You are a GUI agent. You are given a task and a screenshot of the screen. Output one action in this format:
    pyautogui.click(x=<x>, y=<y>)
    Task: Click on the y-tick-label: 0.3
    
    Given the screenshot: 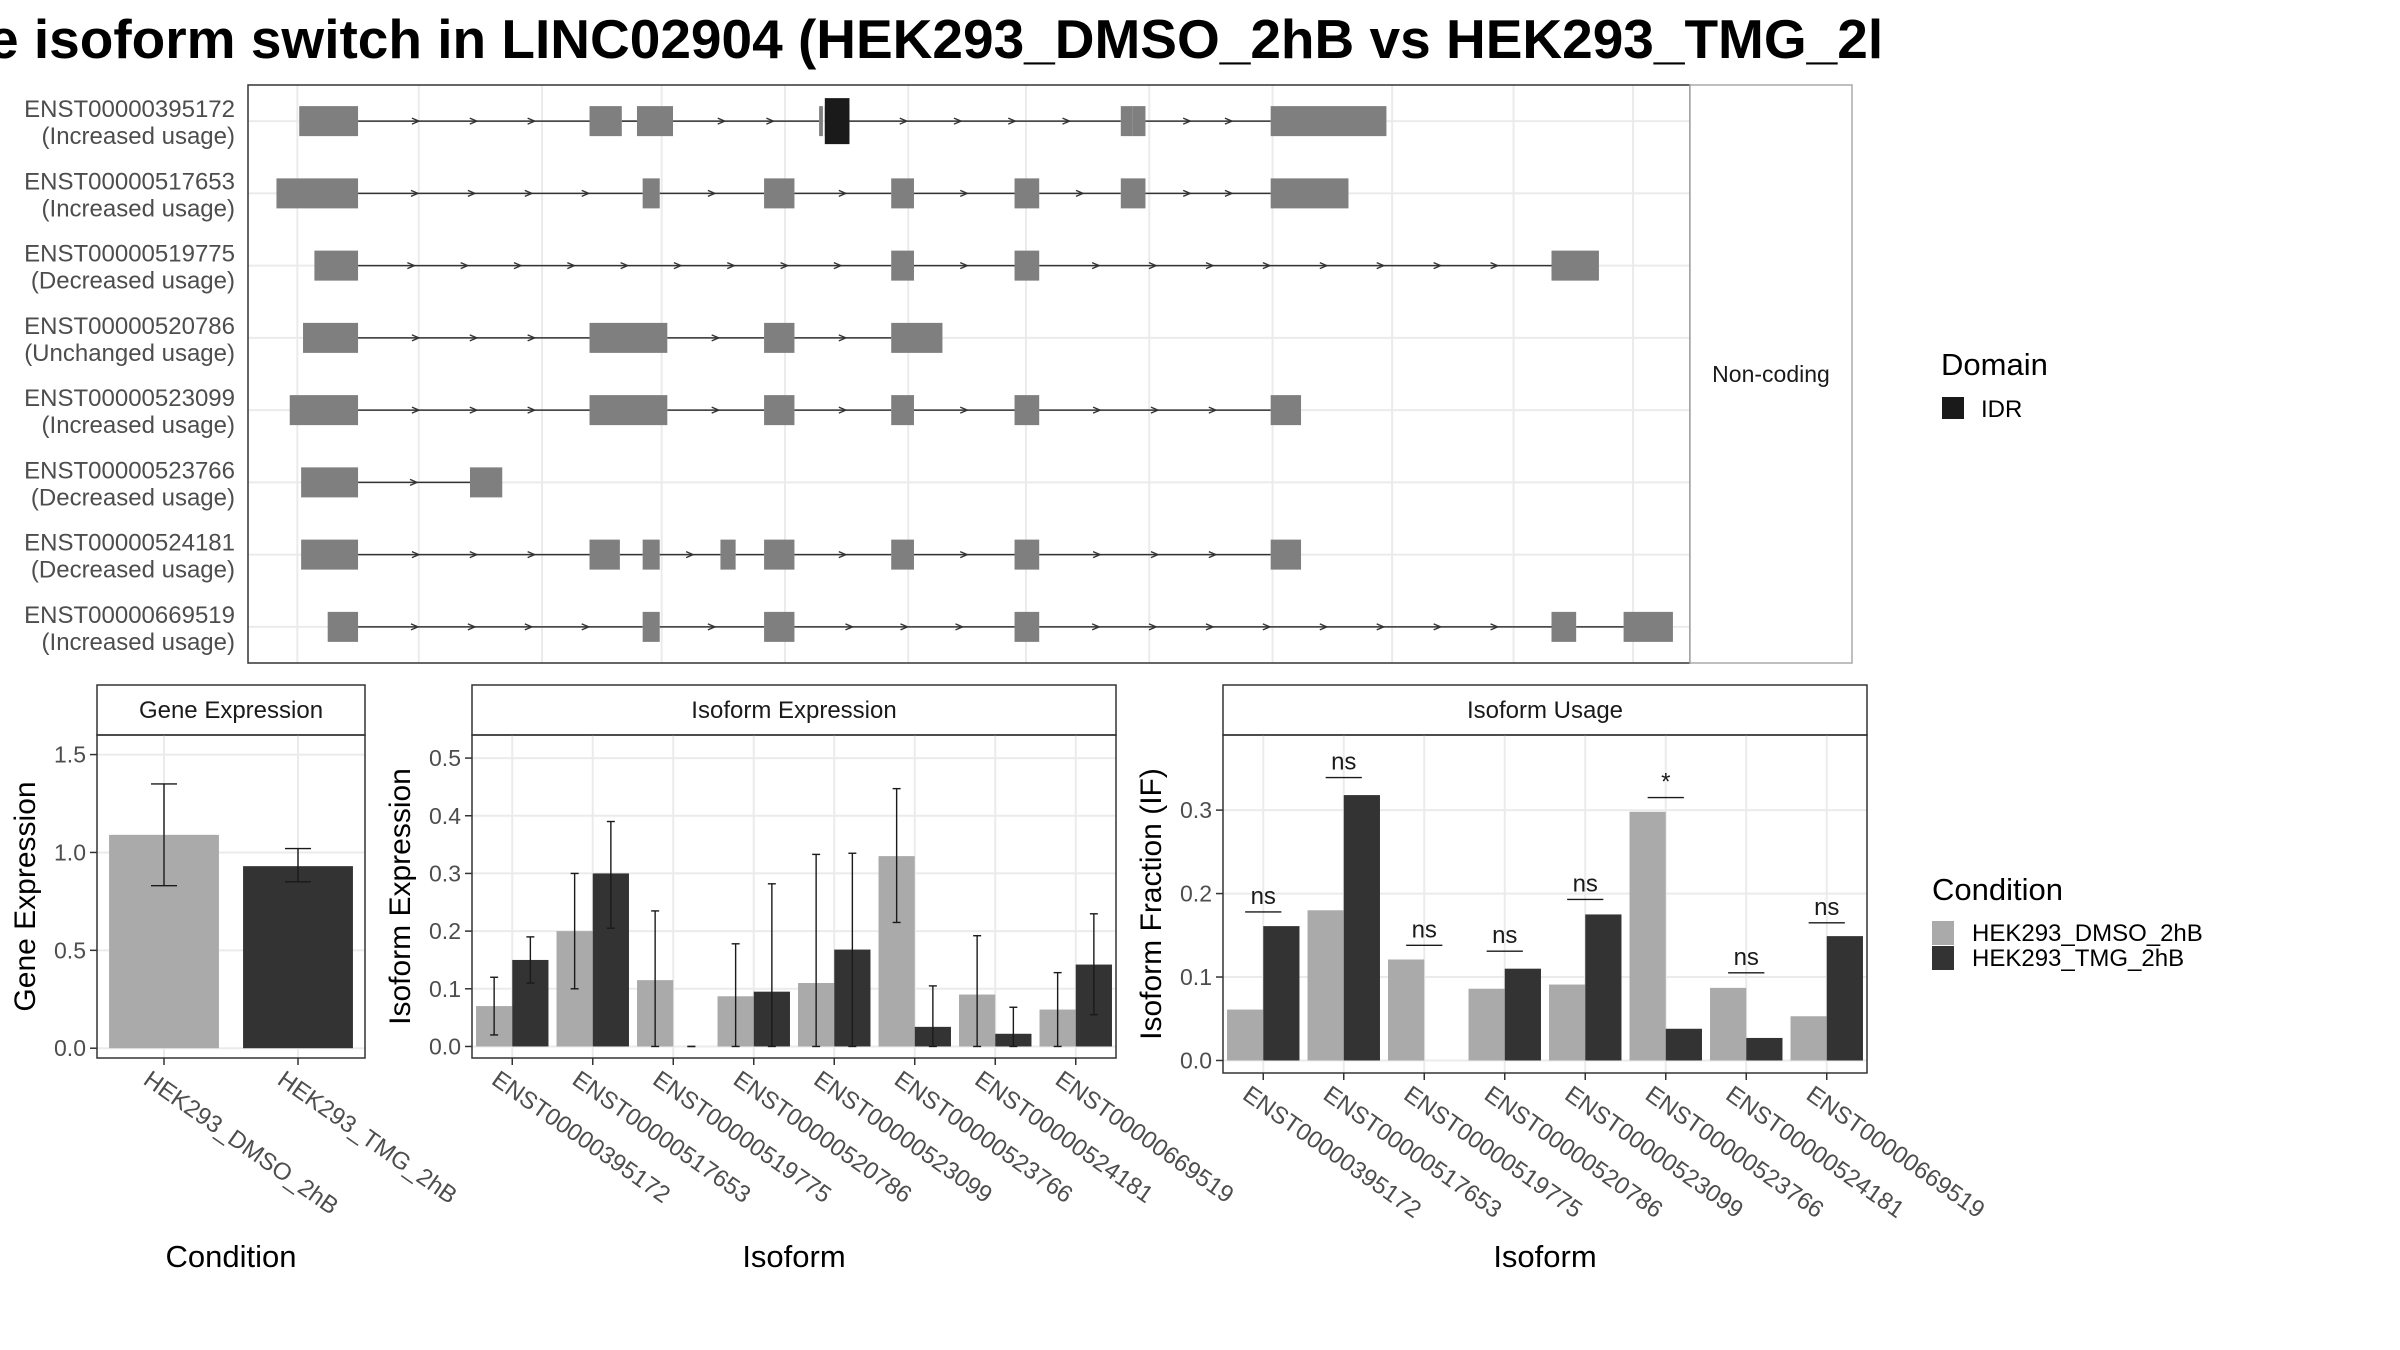 What is the action you would take?
    pyautogui.click(x=1196, y=810)
    